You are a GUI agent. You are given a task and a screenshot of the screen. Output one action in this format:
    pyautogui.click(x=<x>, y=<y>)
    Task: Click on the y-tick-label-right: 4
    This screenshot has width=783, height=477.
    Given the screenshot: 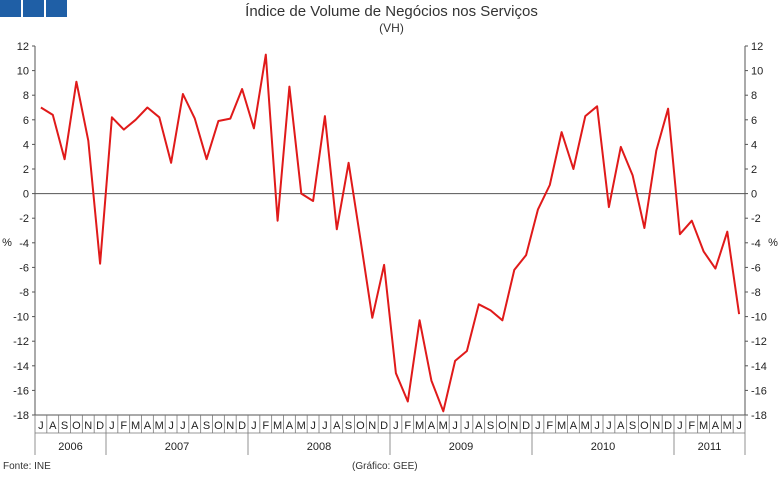 What is the action you would take?
    pyautogui.click(x=754, y=145)
    